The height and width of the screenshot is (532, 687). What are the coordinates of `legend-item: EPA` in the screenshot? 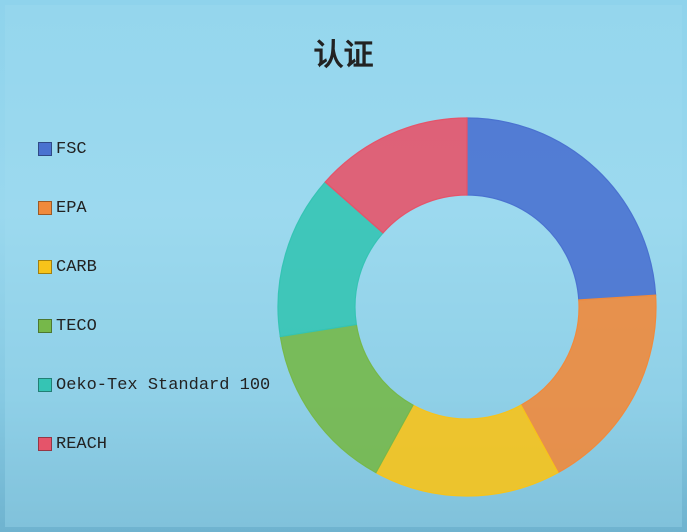 It's located at (155, 224).